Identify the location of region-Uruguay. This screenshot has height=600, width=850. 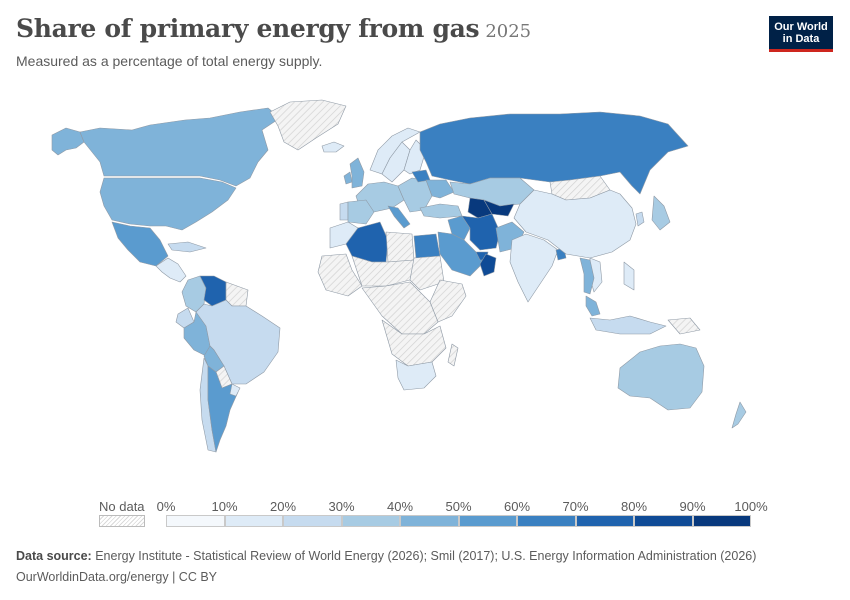
(235, 390).